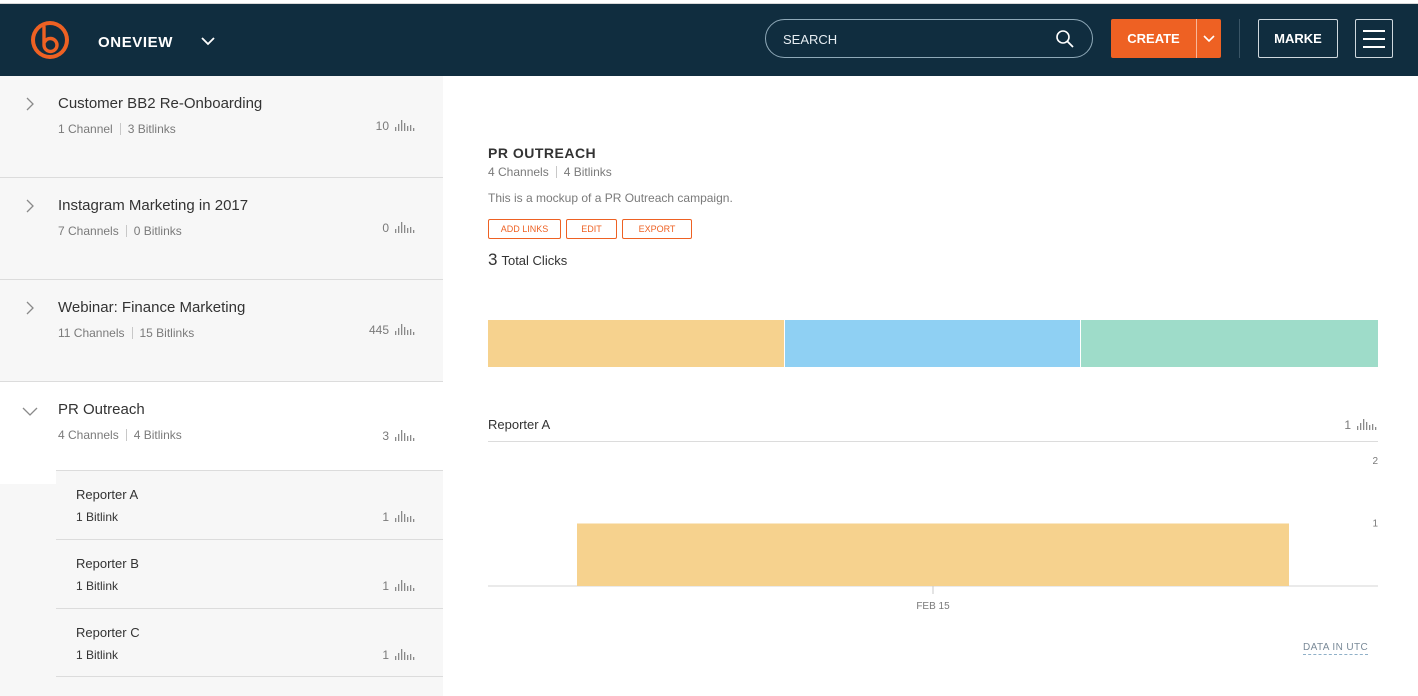  What do you see at coordinates (918, 39) in the screenshot?
I see `search-input` at bounding box center [918, 39].